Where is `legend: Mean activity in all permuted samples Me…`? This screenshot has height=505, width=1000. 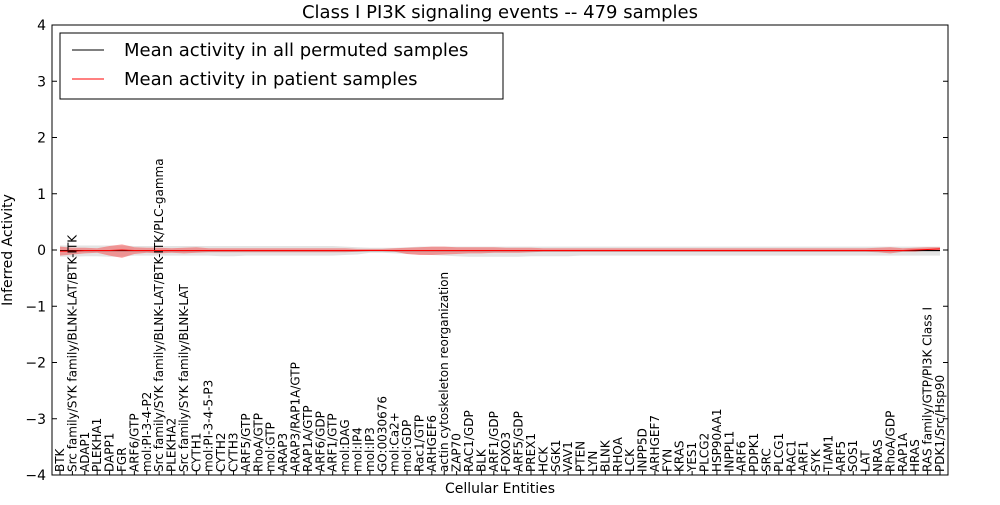 legend: Mean activity in all permuted samples Me… is located at coordinates (281, 66).